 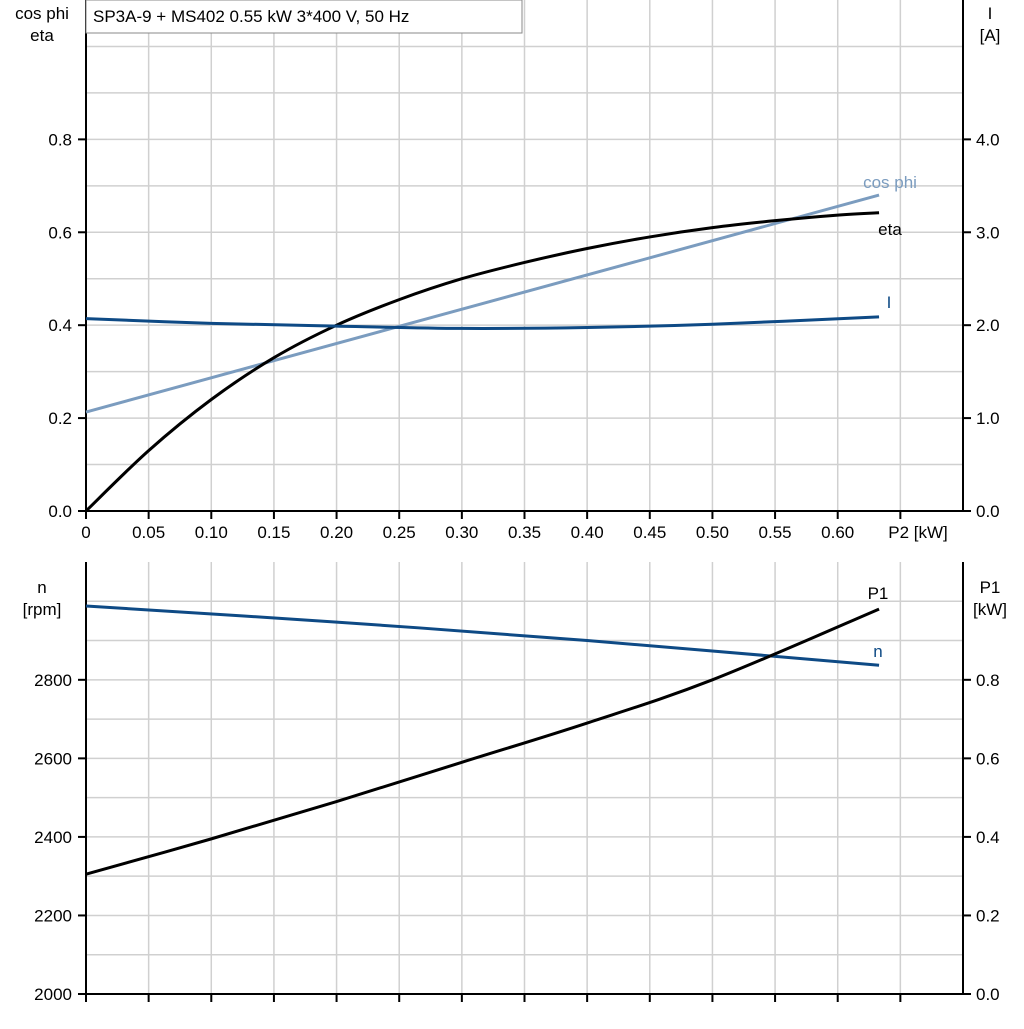 I want to click on y-tick-label-left: 2600, so click(x=53, y=758).